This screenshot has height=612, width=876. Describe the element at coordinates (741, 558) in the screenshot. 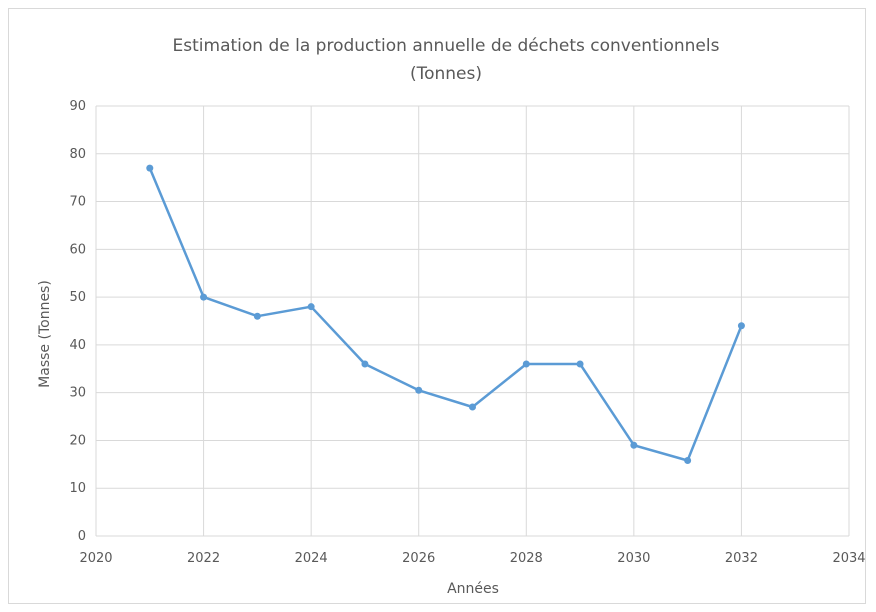

I see `x-tick-label: 2032` at that location.